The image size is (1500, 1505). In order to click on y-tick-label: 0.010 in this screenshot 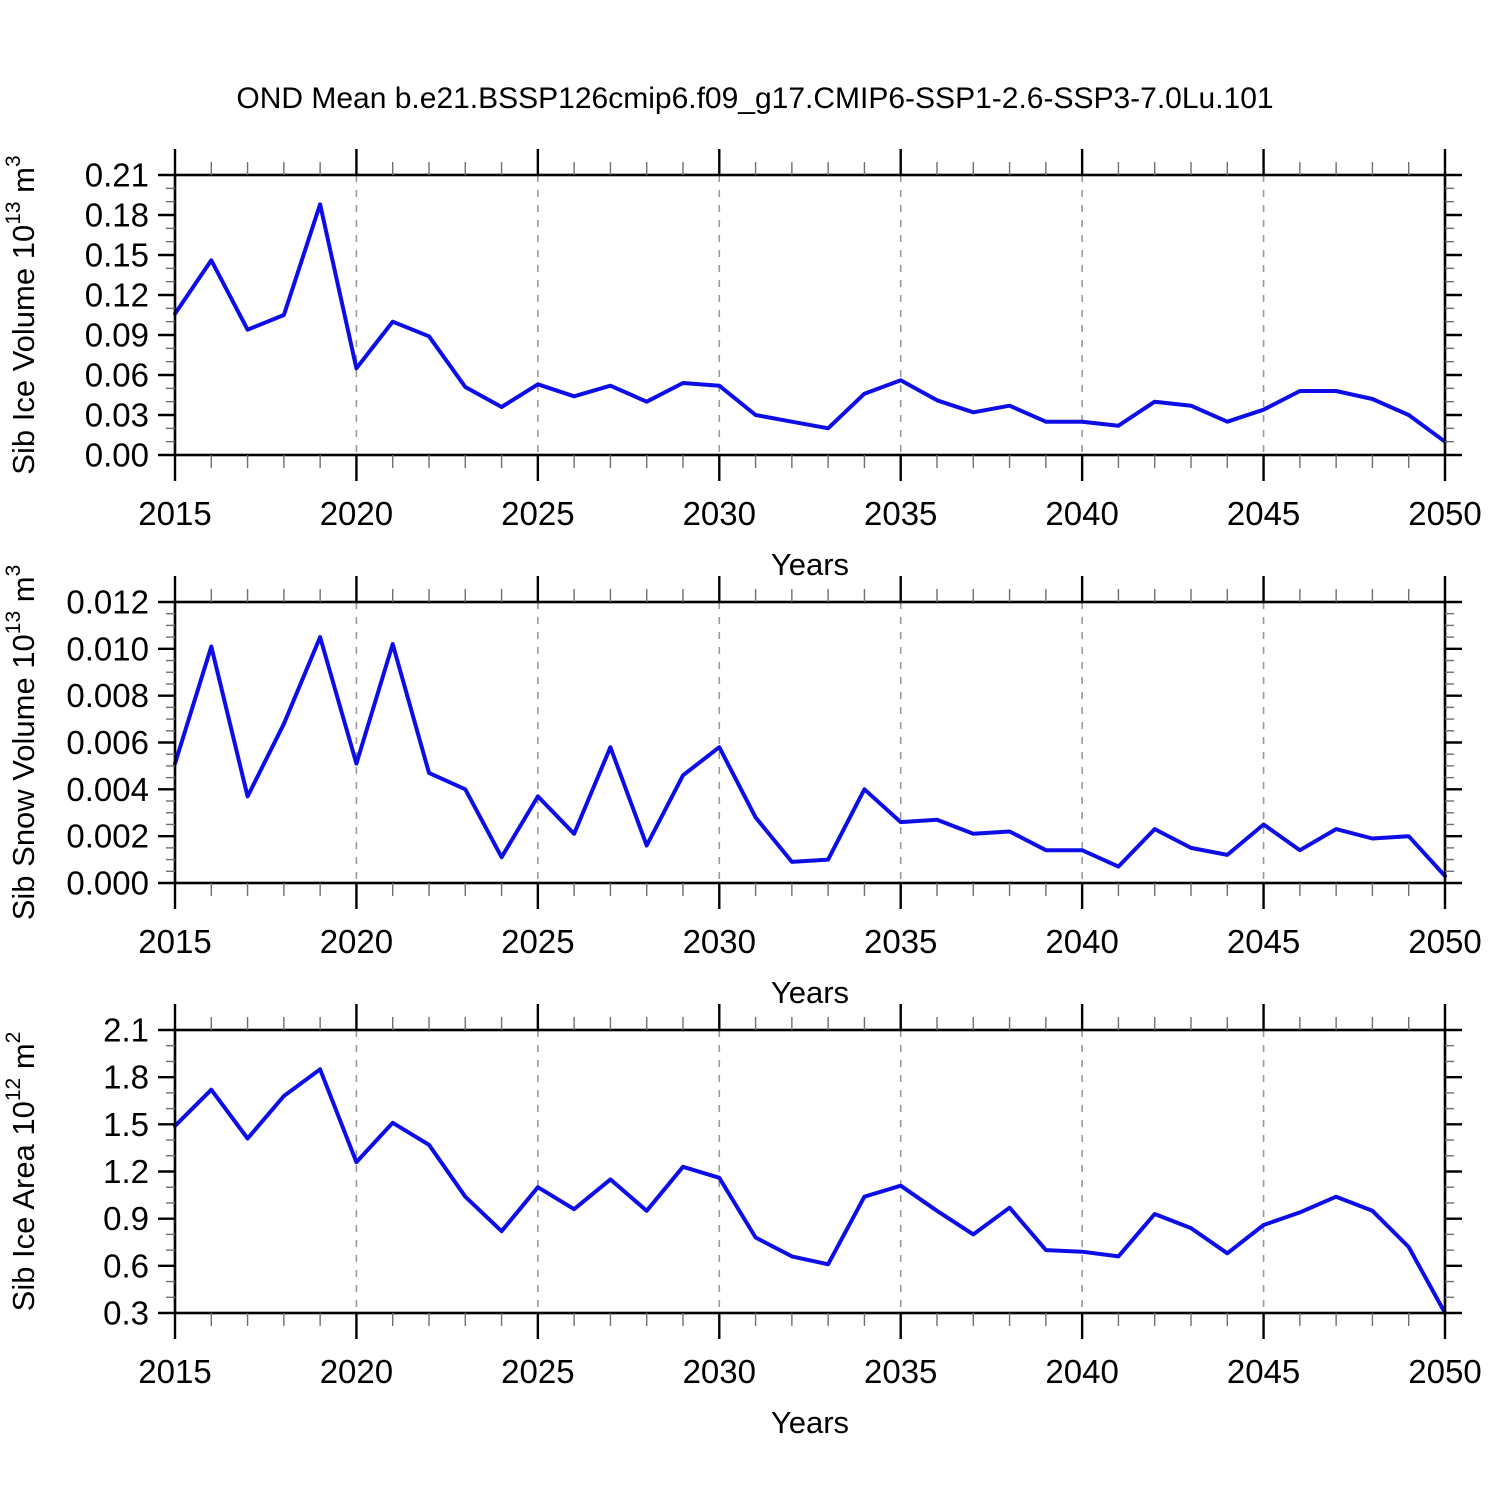, I will do `click(107, 648)`.